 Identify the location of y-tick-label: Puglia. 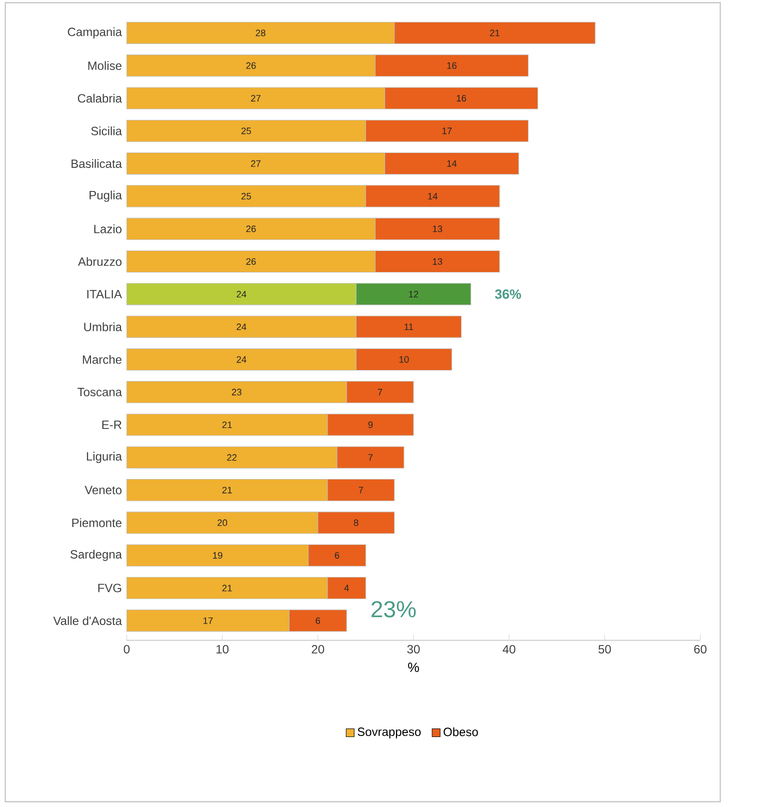
(106, 196).